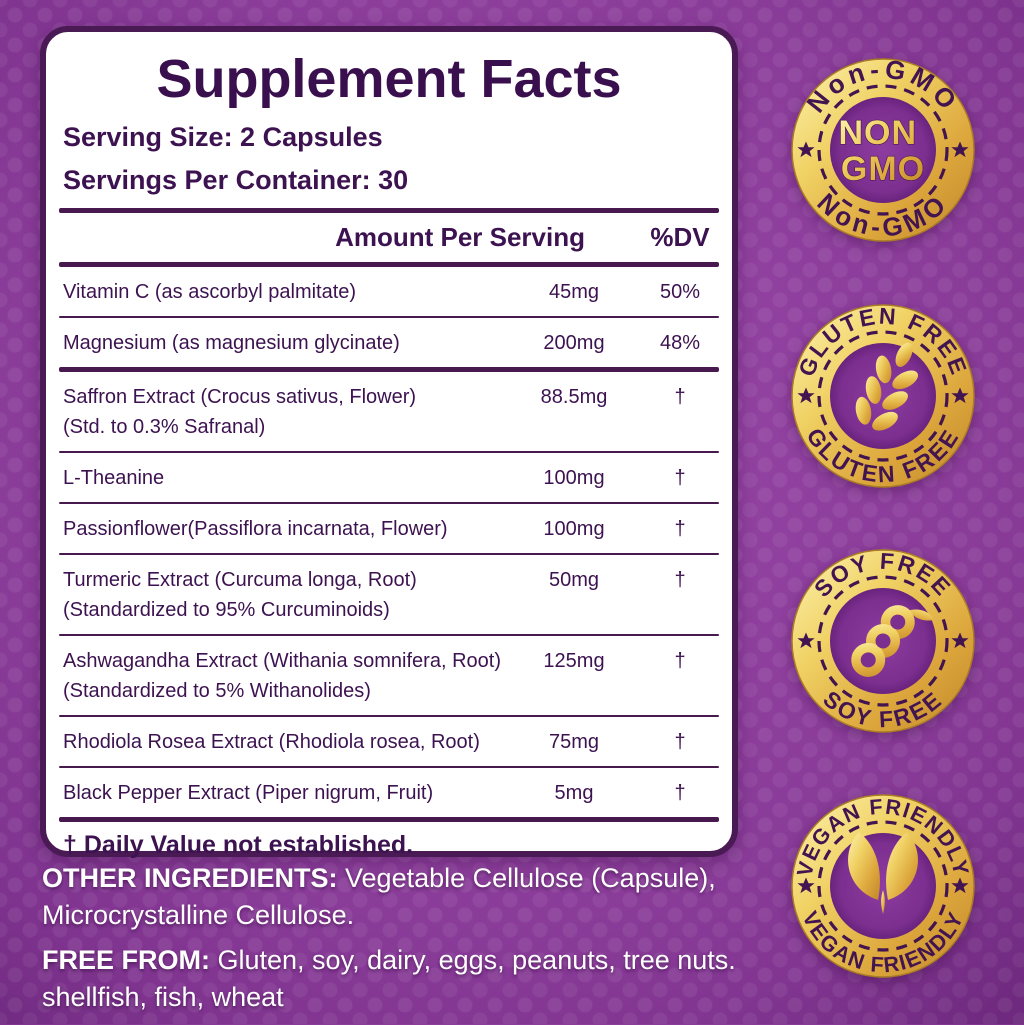 The width and height of the screenshot is (1024, 1025). What do you see at coordinates (389, 79) in the screenshot?
I see `panel-title: Supplement Facts` at bounding box center [389, 79].